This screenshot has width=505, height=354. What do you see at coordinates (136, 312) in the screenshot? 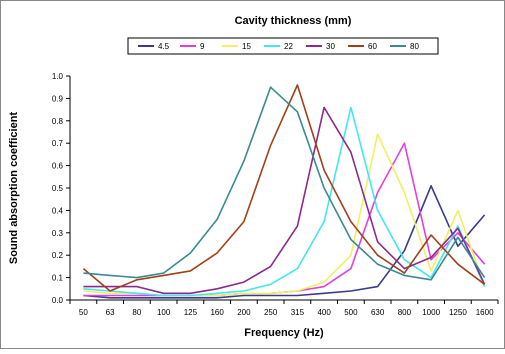
I see `x-tick-label: 80` at bounding box center [136, 312].